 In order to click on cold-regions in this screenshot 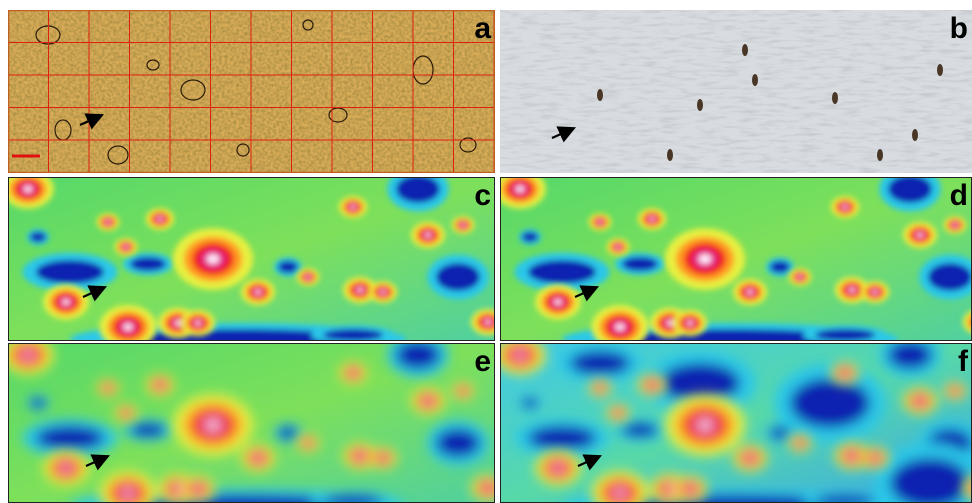, I will do `click(743, 423)`.